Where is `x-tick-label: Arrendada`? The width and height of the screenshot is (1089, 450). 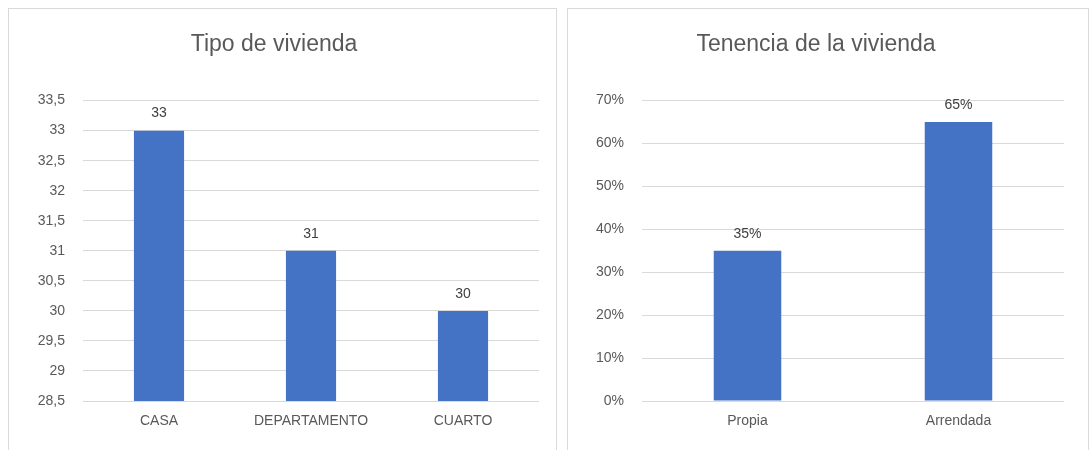
x-tick-label: Arrendada is located at coordinates (958, 420).